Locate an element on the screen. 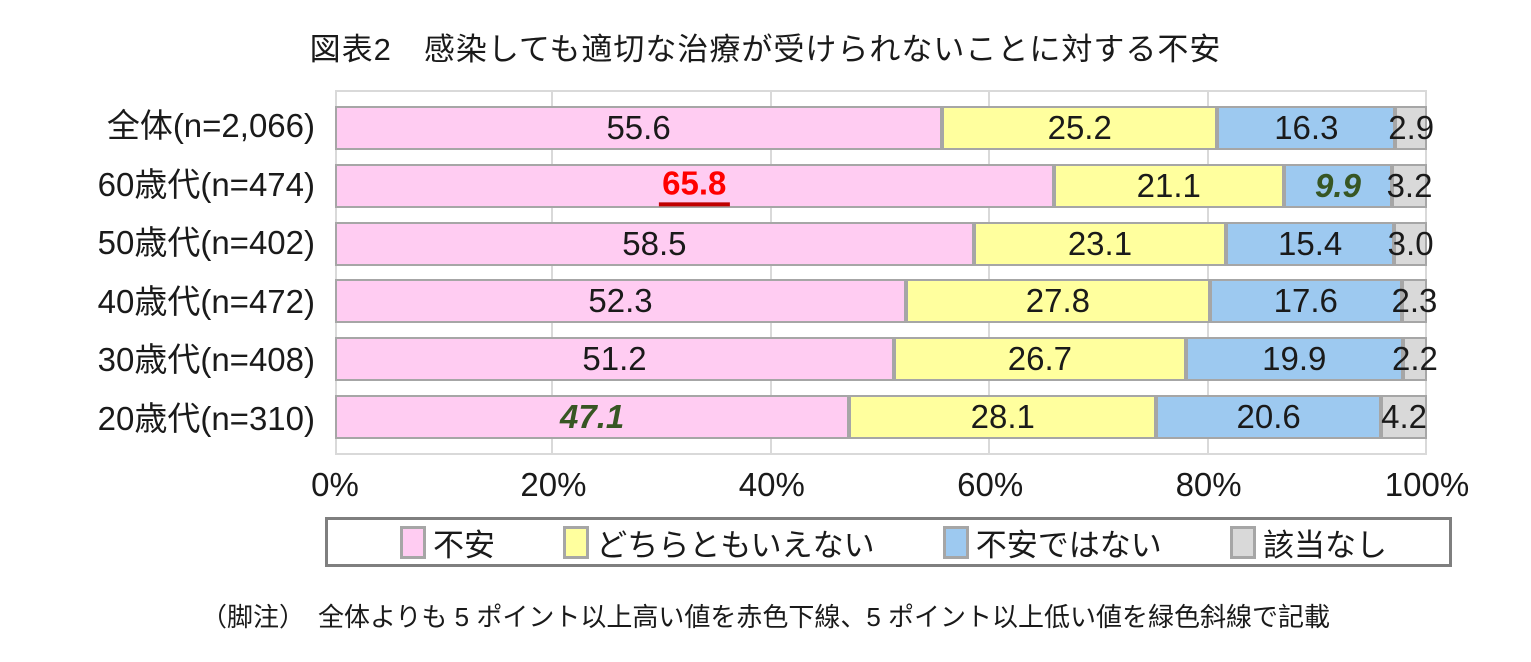 The width and height of the screenshot is (1531, 662). bar-row: 65.8 21.1 9.9 3.2 is located at coordinates (883, 185).